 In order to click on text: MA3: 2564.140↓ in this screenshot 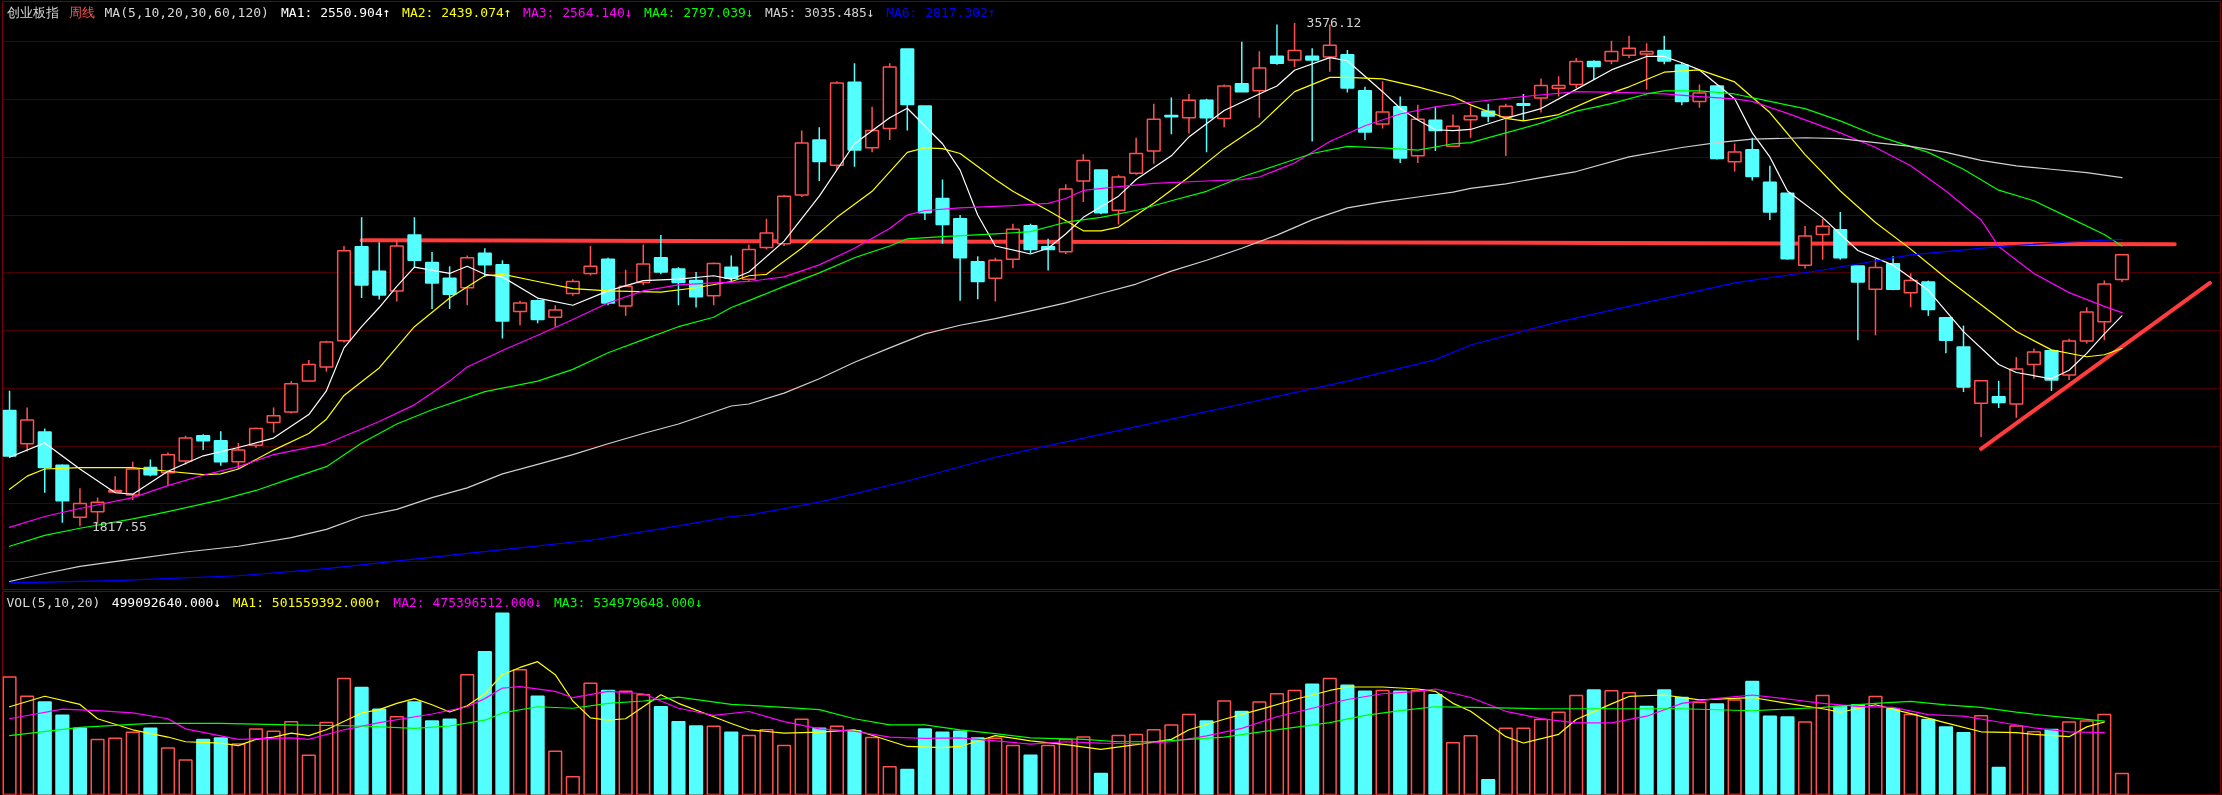, I will do `click(578, 12)`.